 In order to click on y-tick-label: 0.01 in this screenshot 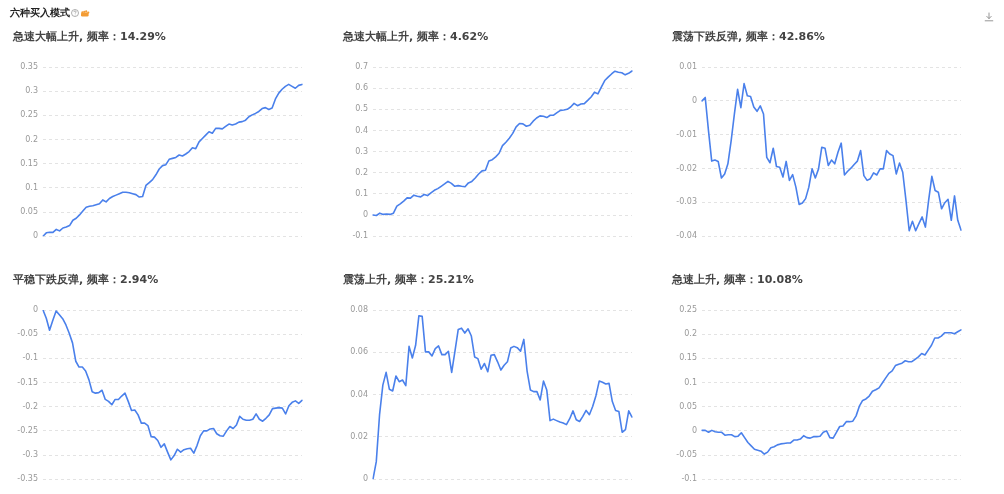, I will do `click(688, 67)`.